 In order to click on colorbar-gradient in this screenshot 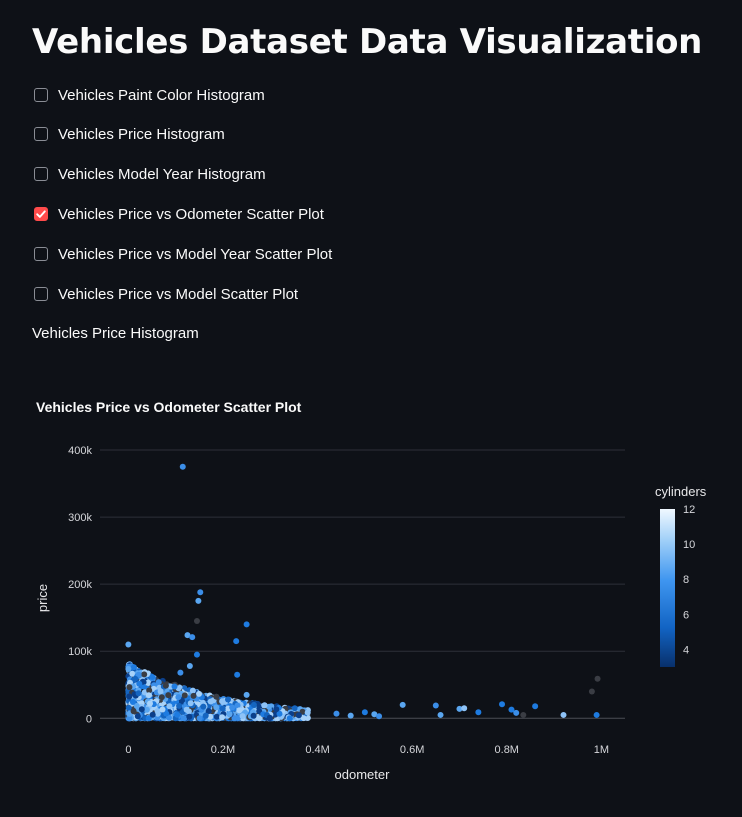, I will do `click(667, 588)`.